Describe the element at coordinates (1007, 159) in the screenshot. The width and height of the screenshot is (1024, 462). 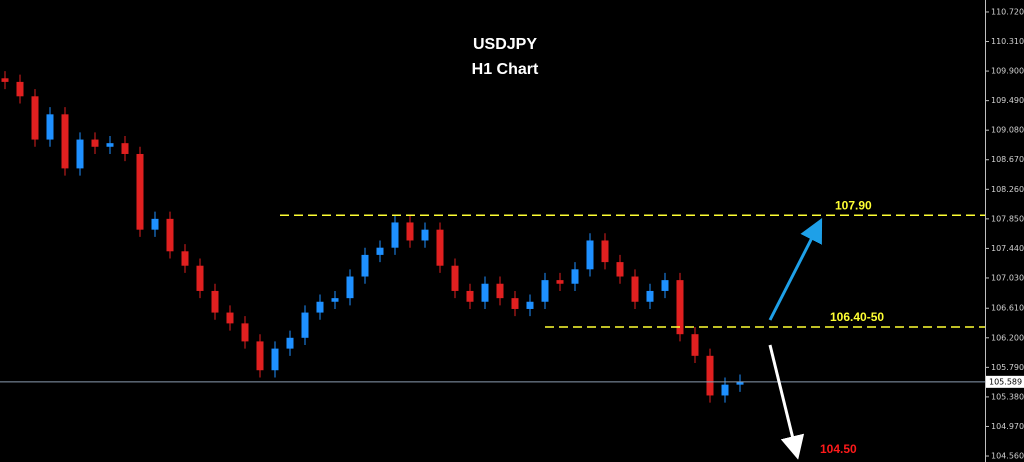
I see `y-tick-label: 108.670` at that location.